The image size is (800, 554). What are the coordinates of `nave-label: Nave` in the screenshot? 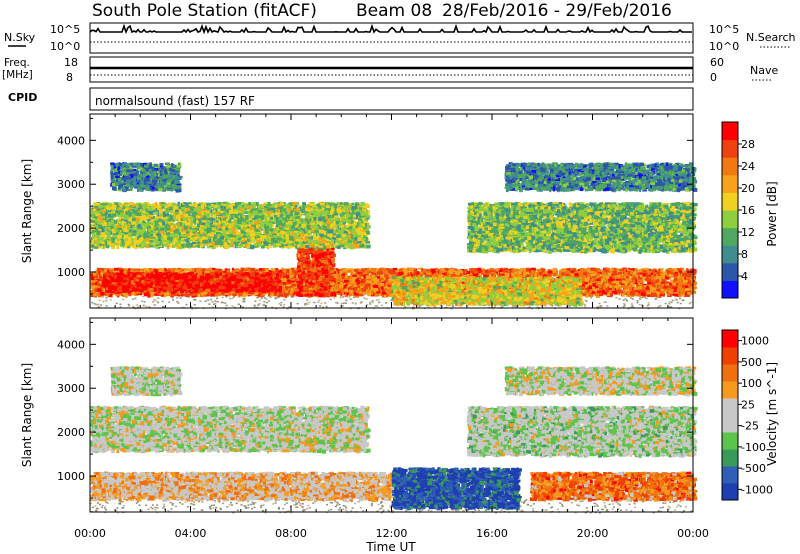 It's located at (764, 70).